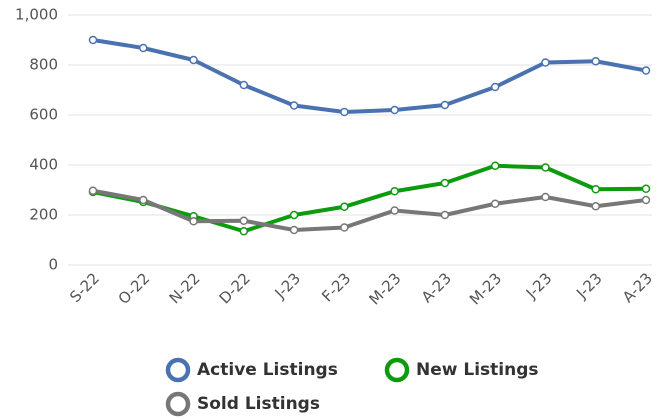 This screenshot has width=658, height=419. Describe the element at coordinates (84, 287) in the screenshot. I see `x-tick-label: S-22` at that location.